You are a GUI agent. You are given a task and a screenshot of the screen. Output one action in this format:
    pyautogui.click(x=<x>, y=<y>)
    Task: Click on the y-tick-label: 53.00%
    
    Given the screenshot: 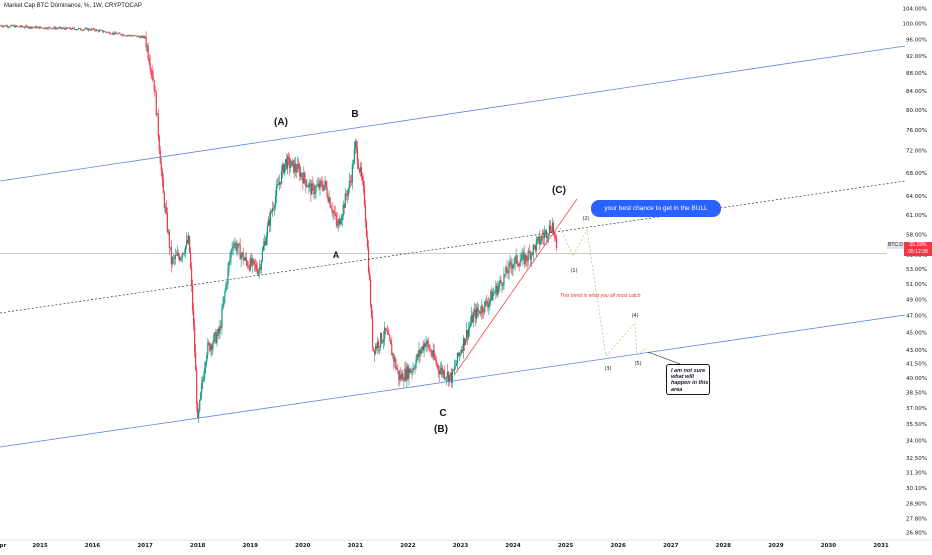 What is the action you would take?
    pyautogui.click(x=916, y=270)
    